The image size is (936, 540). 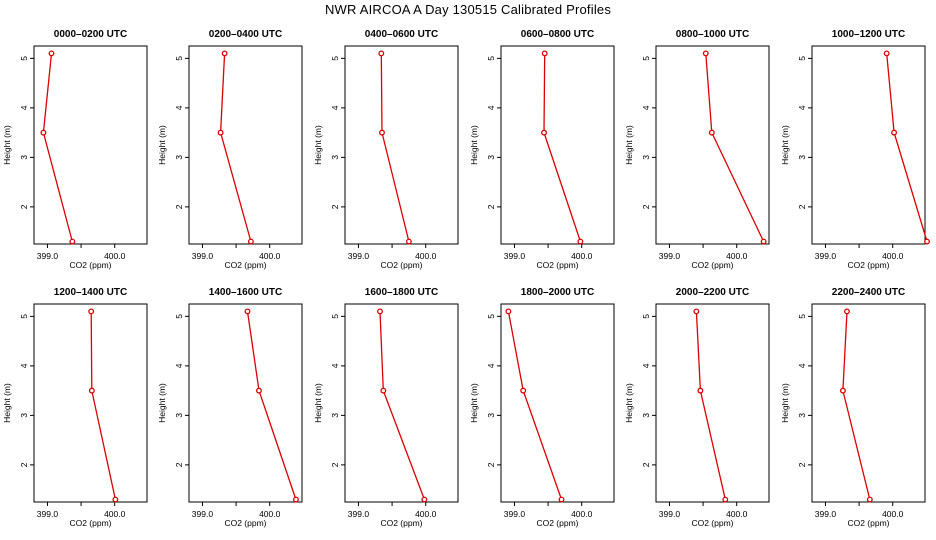 What do you see at coordinates (90, 34) in the screenshot?
I see `panel-title: 0000–0200 UTC` at bounding box center [90, 34].